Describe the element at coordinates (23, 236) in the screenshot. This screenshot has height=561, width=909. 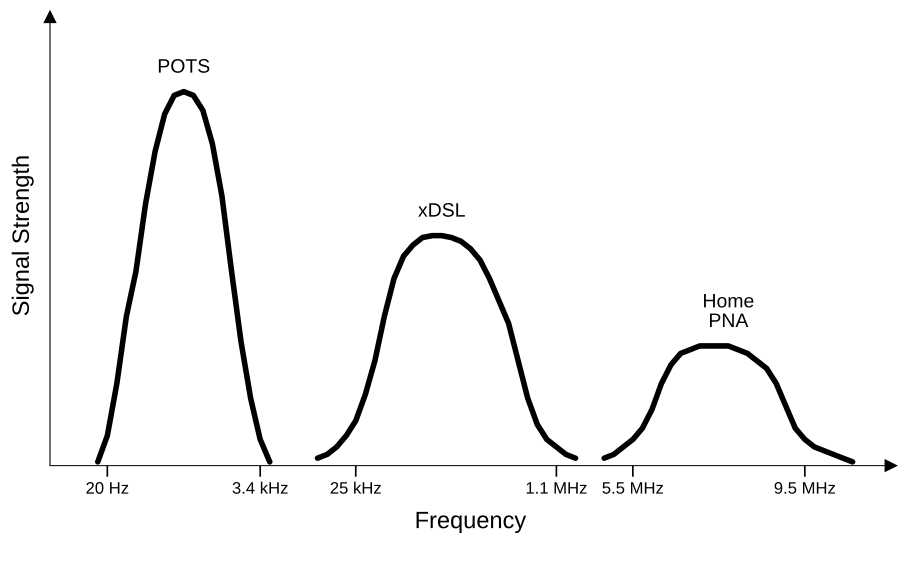
I see `y-axis-title: Signal Strength` at that location.